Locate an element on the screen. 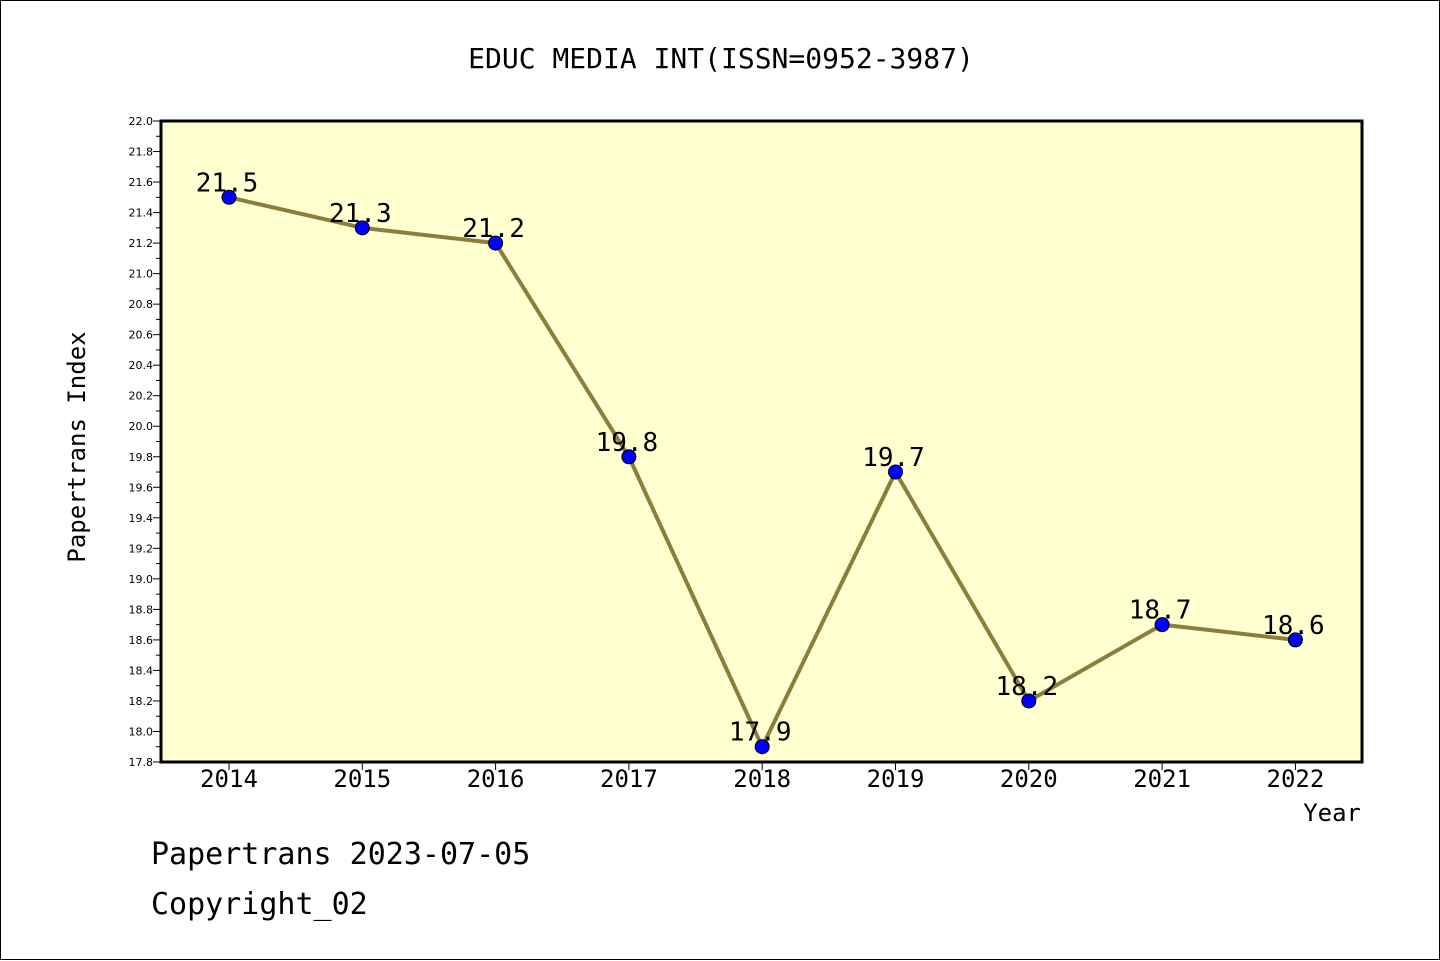 This screenshot has height=961, width=1440. y-tick-label: 20.6 is located at coordinates (141, 335).